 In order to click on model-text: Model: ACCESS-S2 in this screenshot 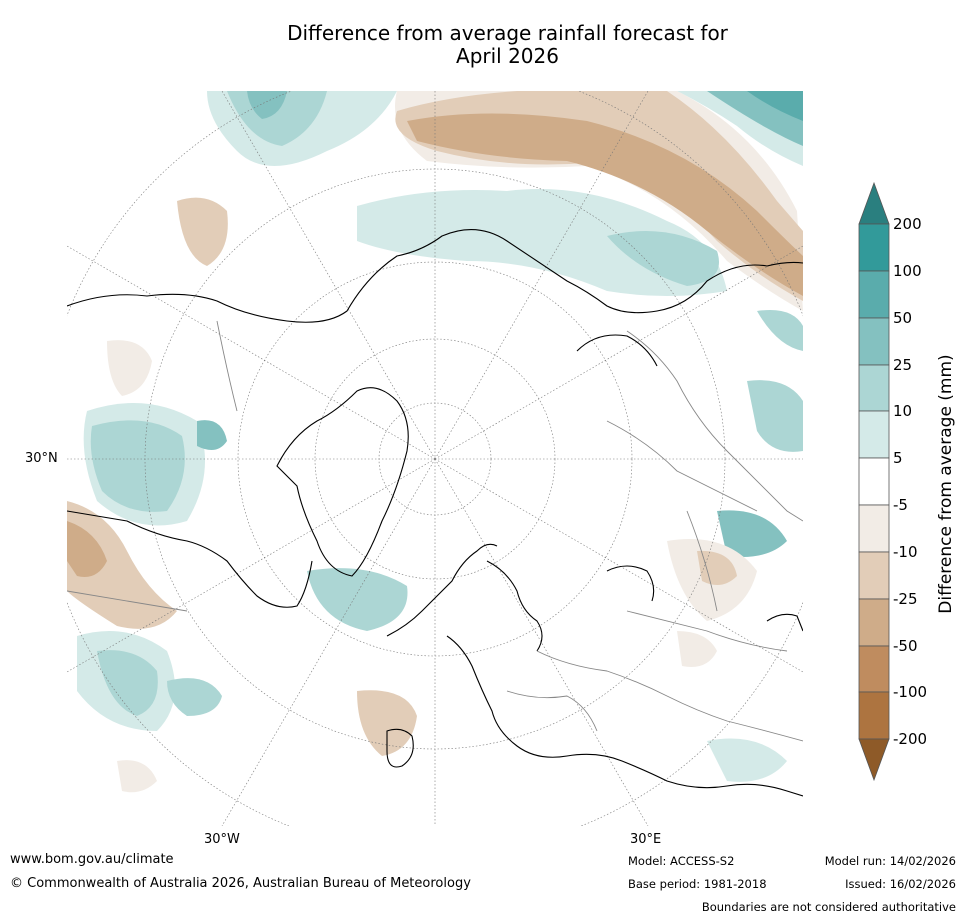, I will do `click(681, 861)`.